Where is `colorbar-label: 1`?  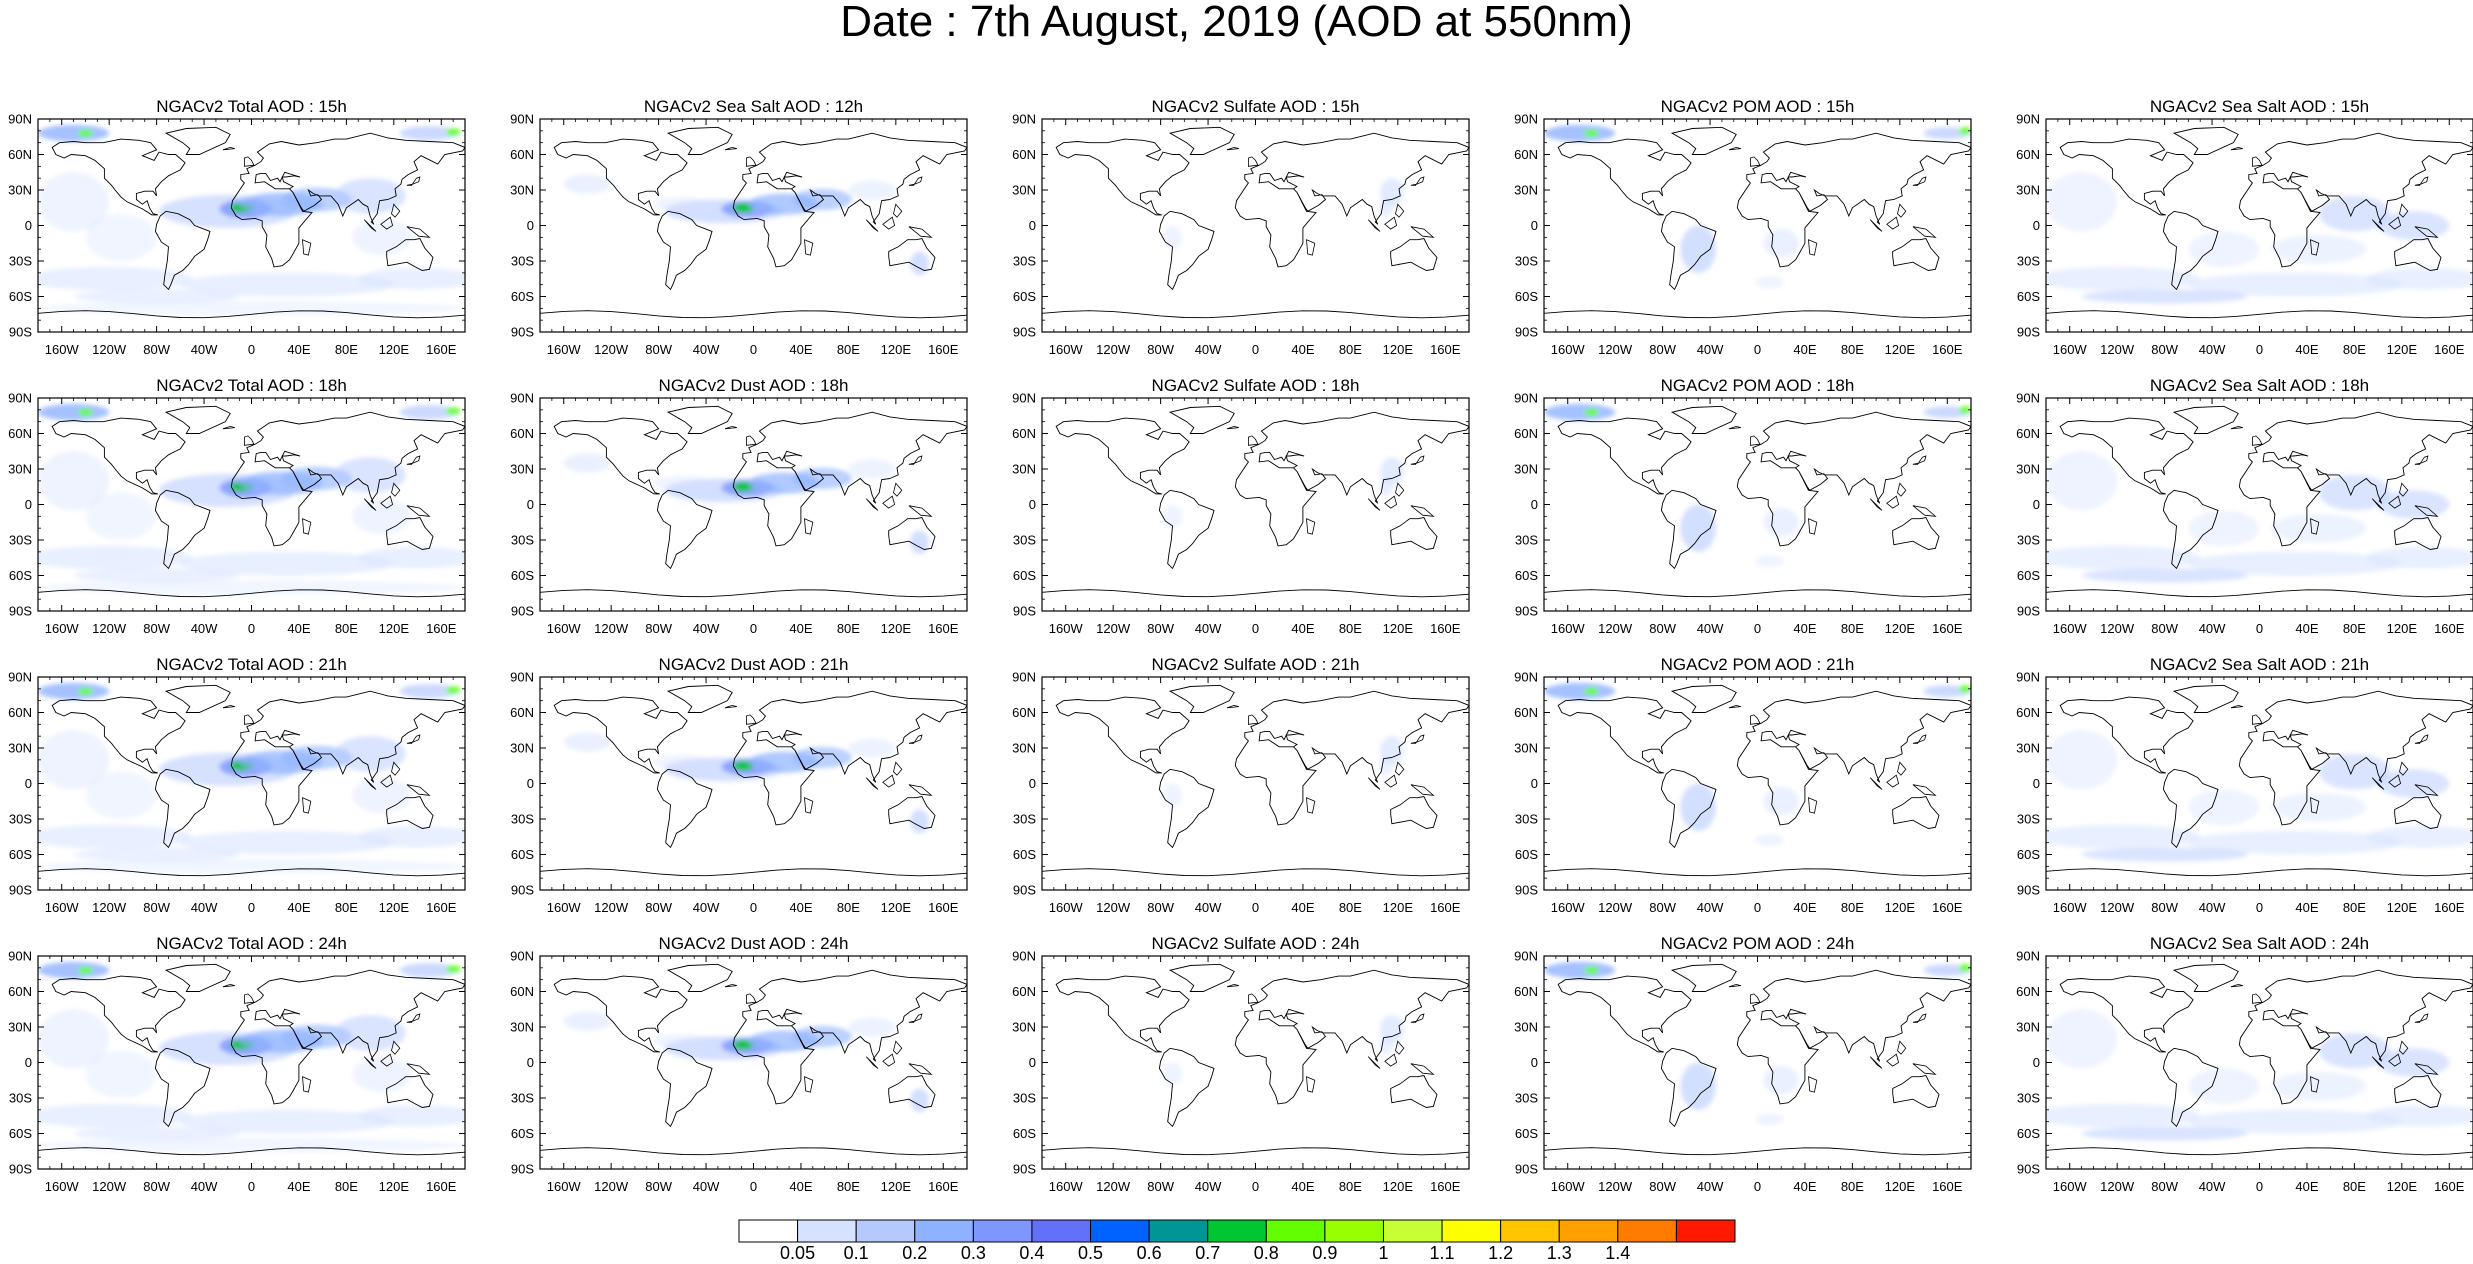
colorbar-label: 1 is located at coordinates (1383, 1253).